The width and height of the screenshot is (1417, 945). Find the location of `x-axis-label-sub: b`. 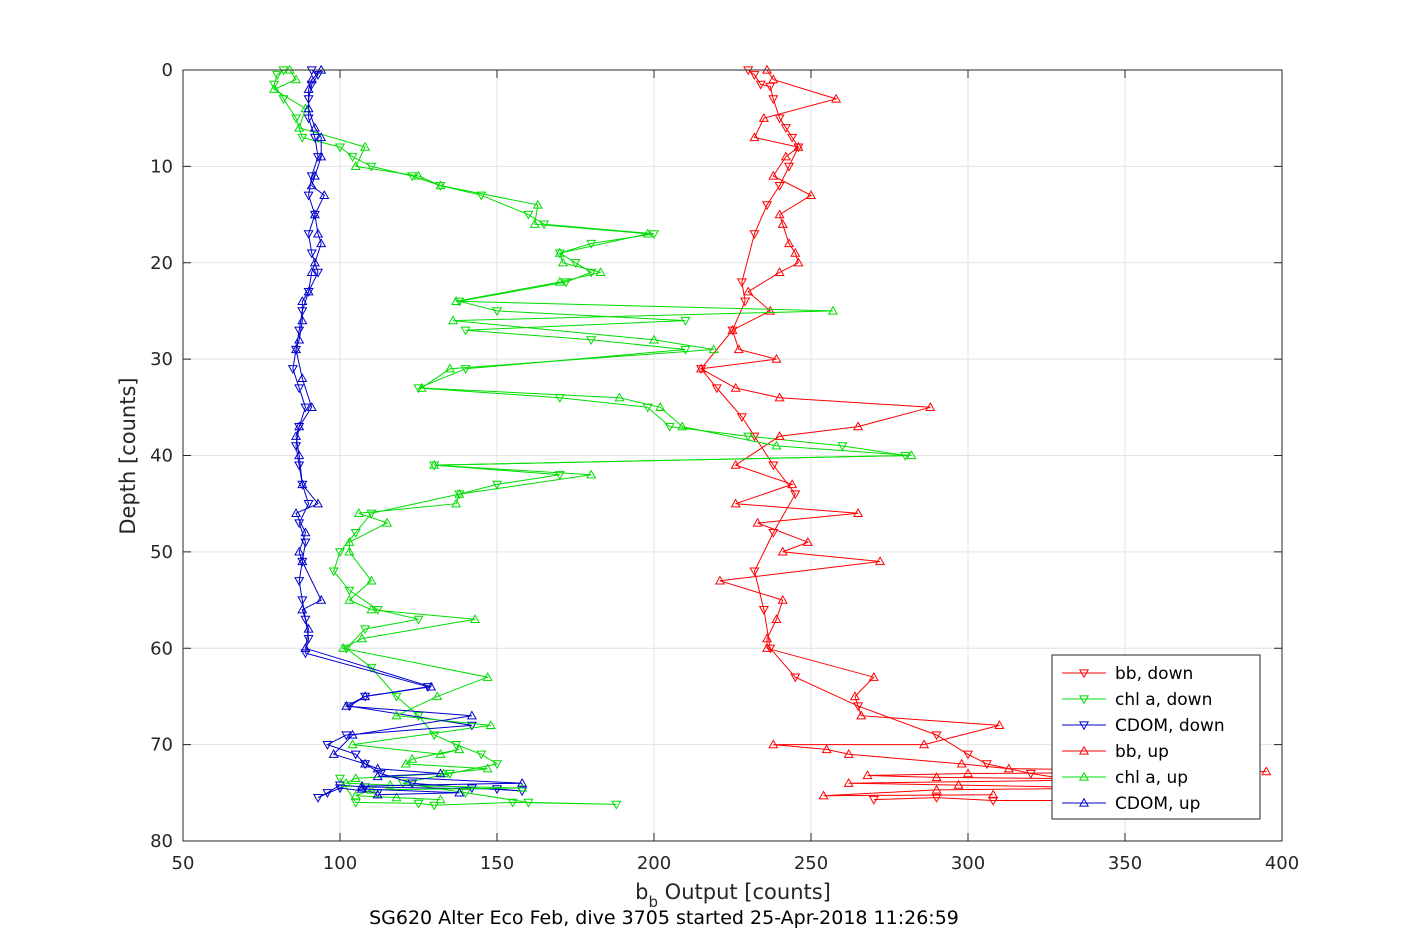

x-axis-label-sub: b is located at coordinates (653, 902).